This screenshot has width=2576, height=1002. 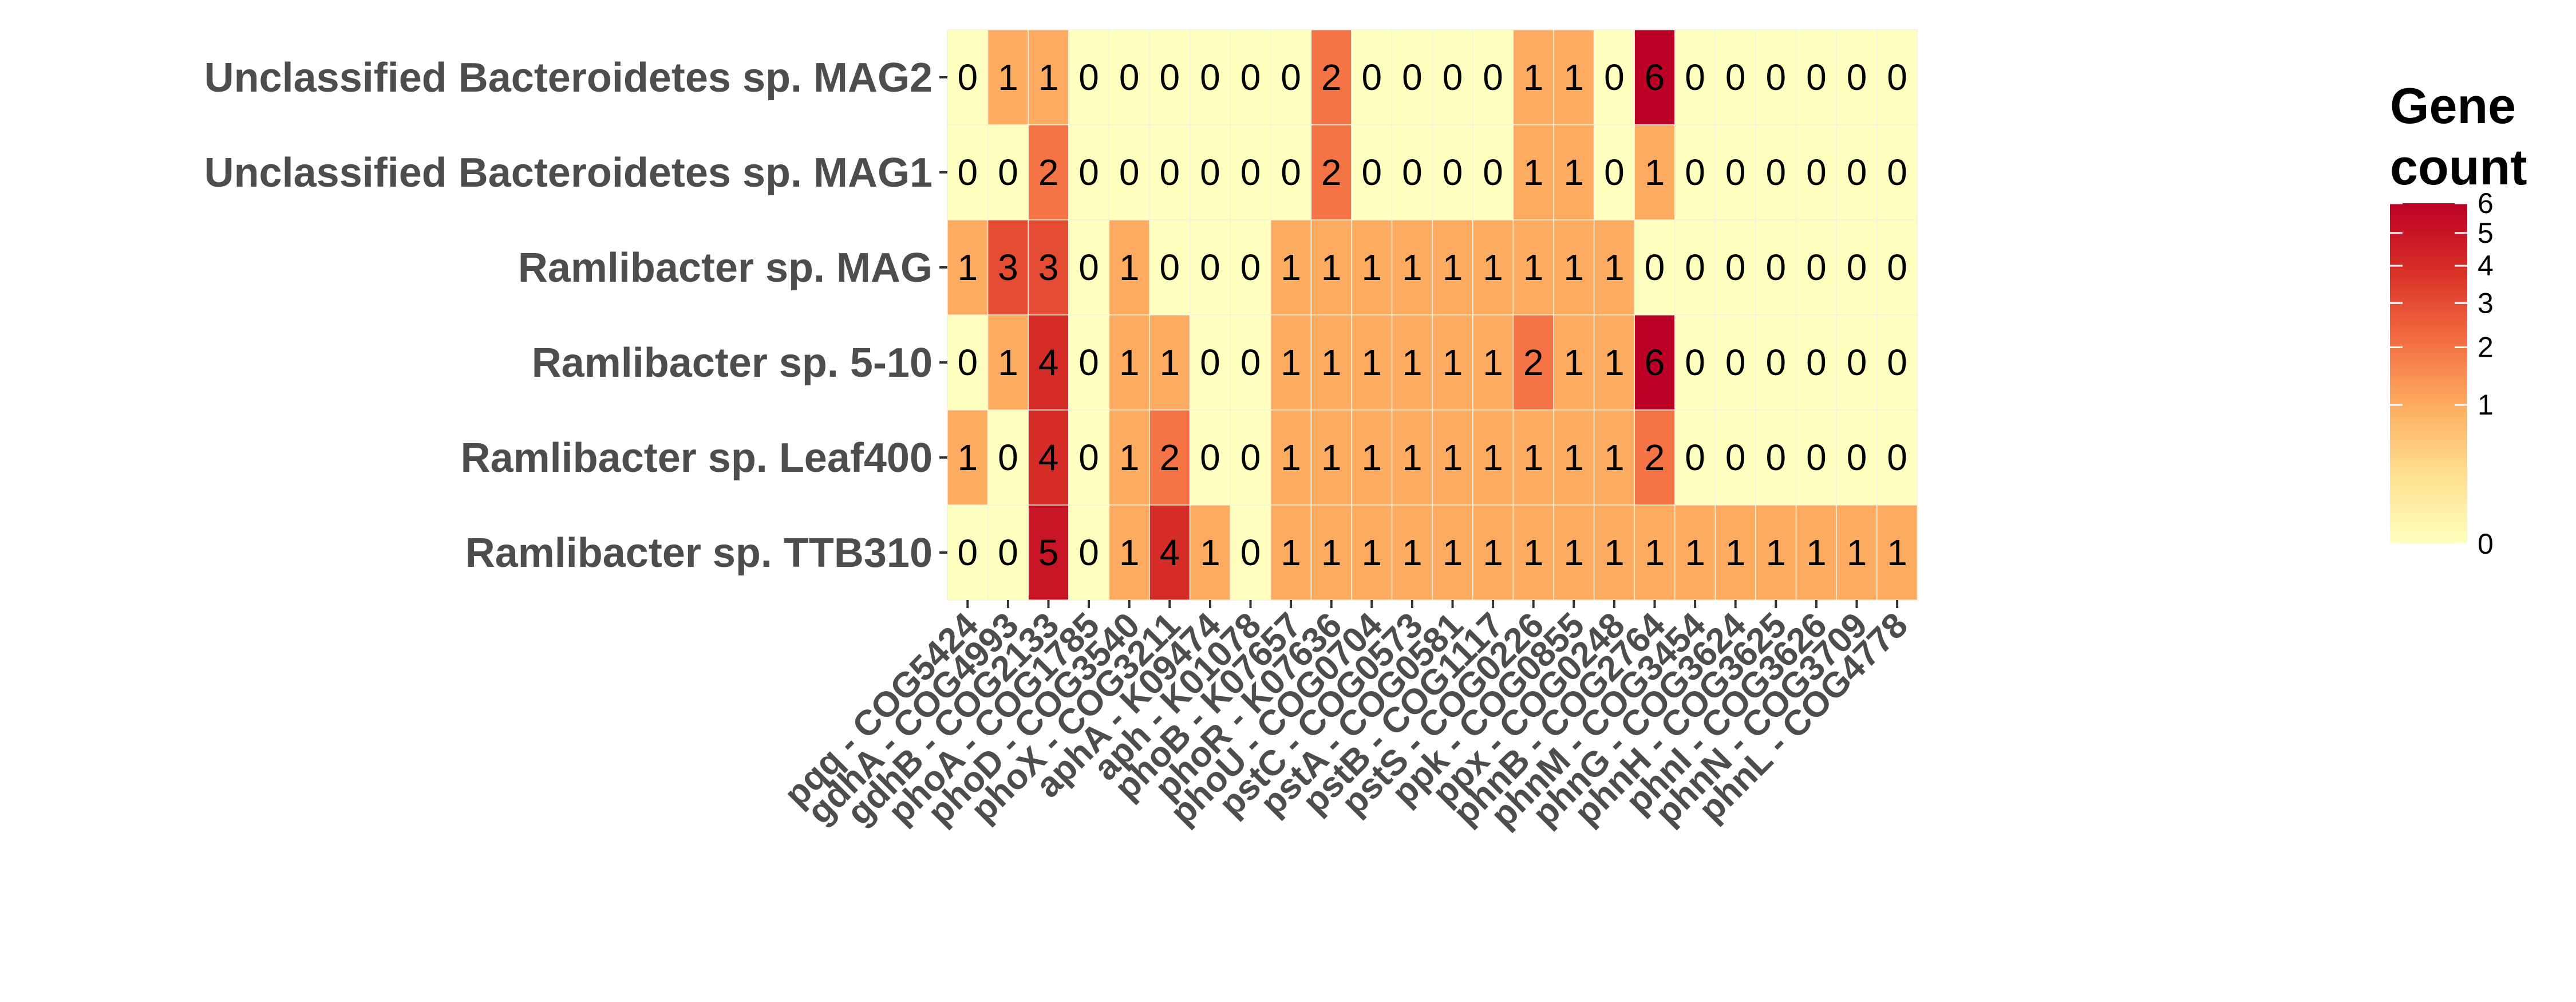 What do you see at coordinates (568, 173) in the screenshot?
I see `y-tick-label: Unclassified Bacteroidetes sp. MAG1` at bounding box center [568, 173].